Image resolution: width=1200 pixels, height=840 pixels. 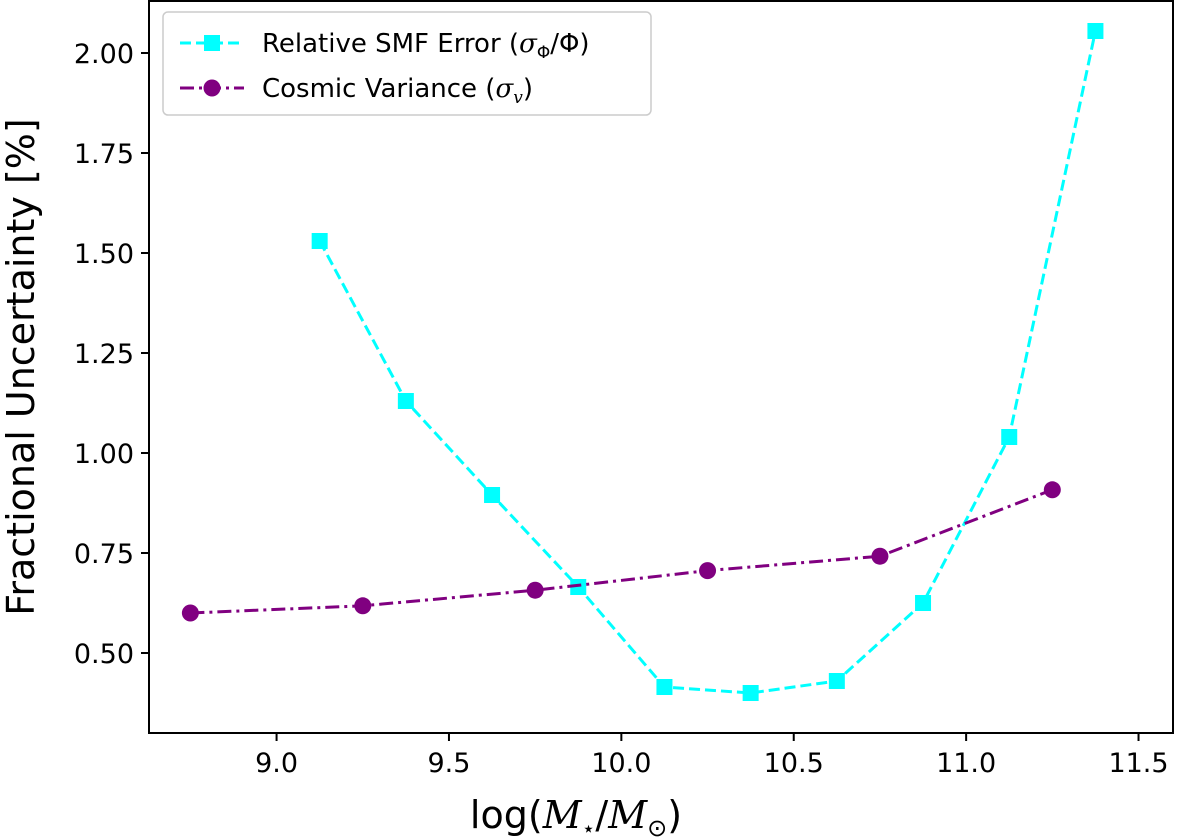 What do you see at coordinates (104, 654) in the screenshot?
I see `y-tick-label: 0.50` at bounding box center [104, 654].